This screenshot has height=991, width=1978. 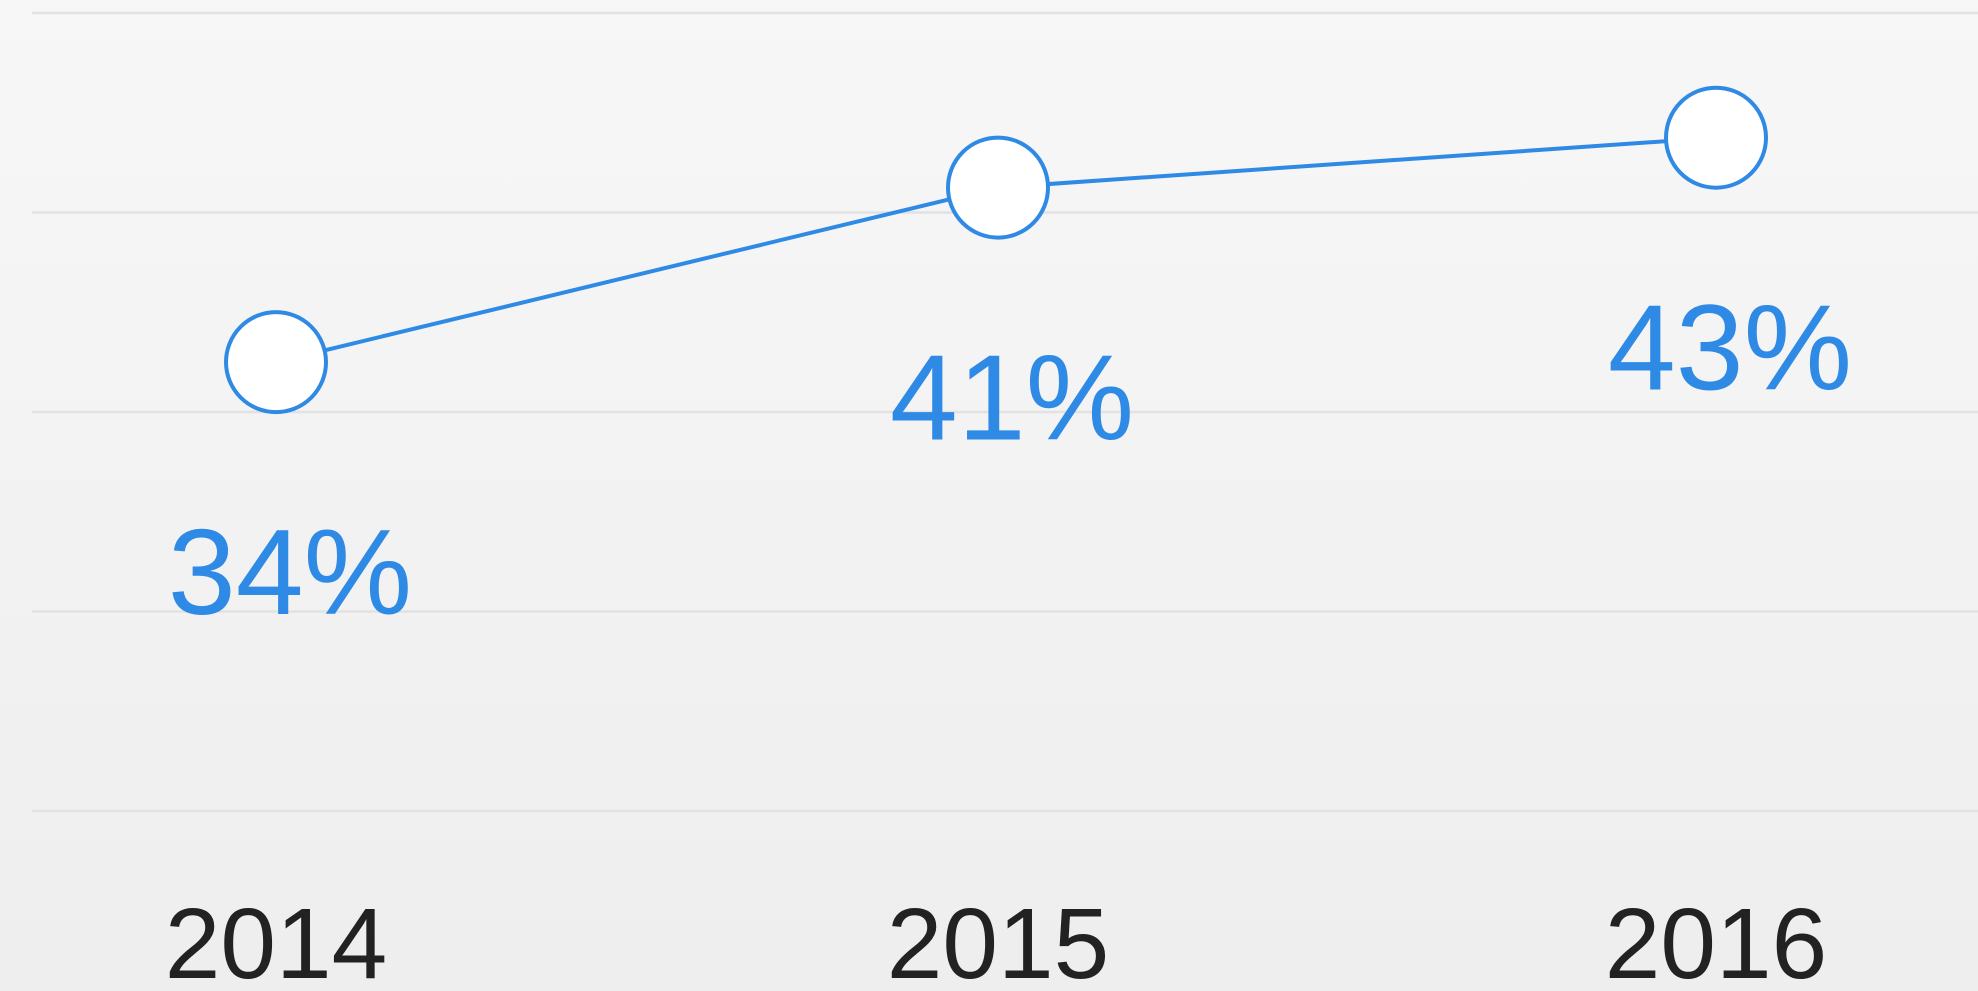 I want to click on data-label: 41%, so click(x=1012, y=398).